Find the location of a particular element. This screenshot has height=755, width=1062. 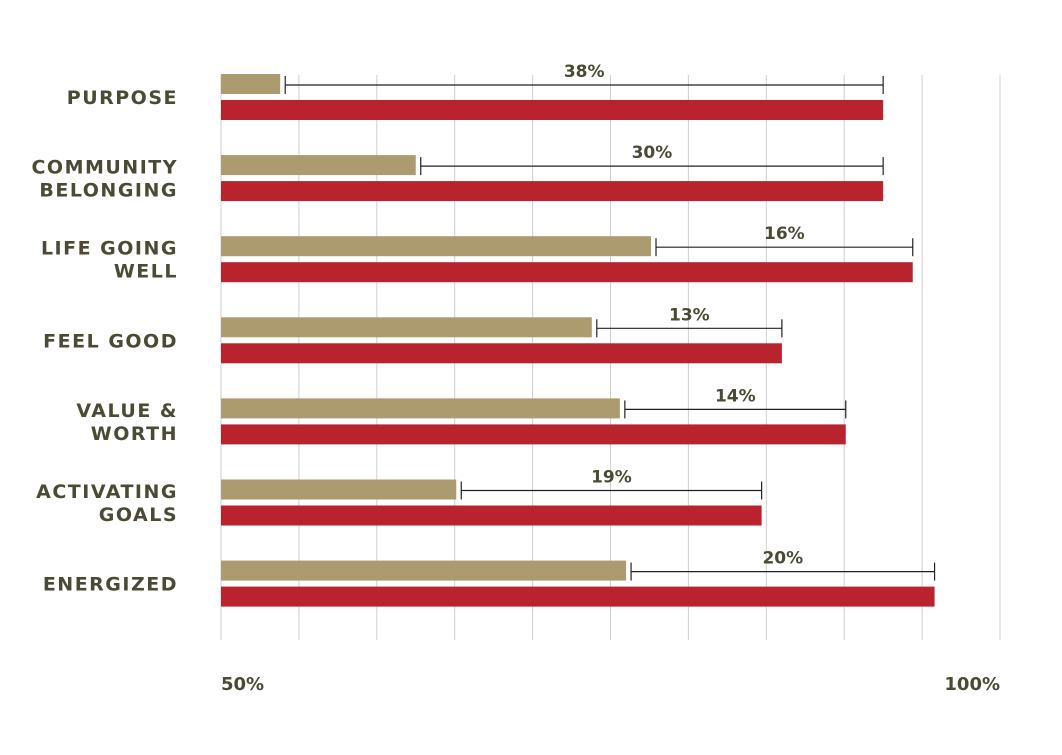

difference-label: 38% is located at coordinates (584, 72).